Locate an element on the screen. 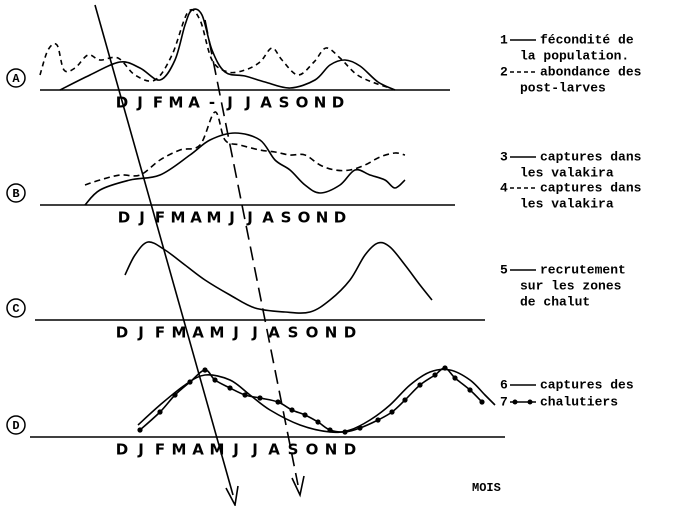 This screenshot has width=694, height=506. legend-text: sur les zones is located at coordinates (571, 285).